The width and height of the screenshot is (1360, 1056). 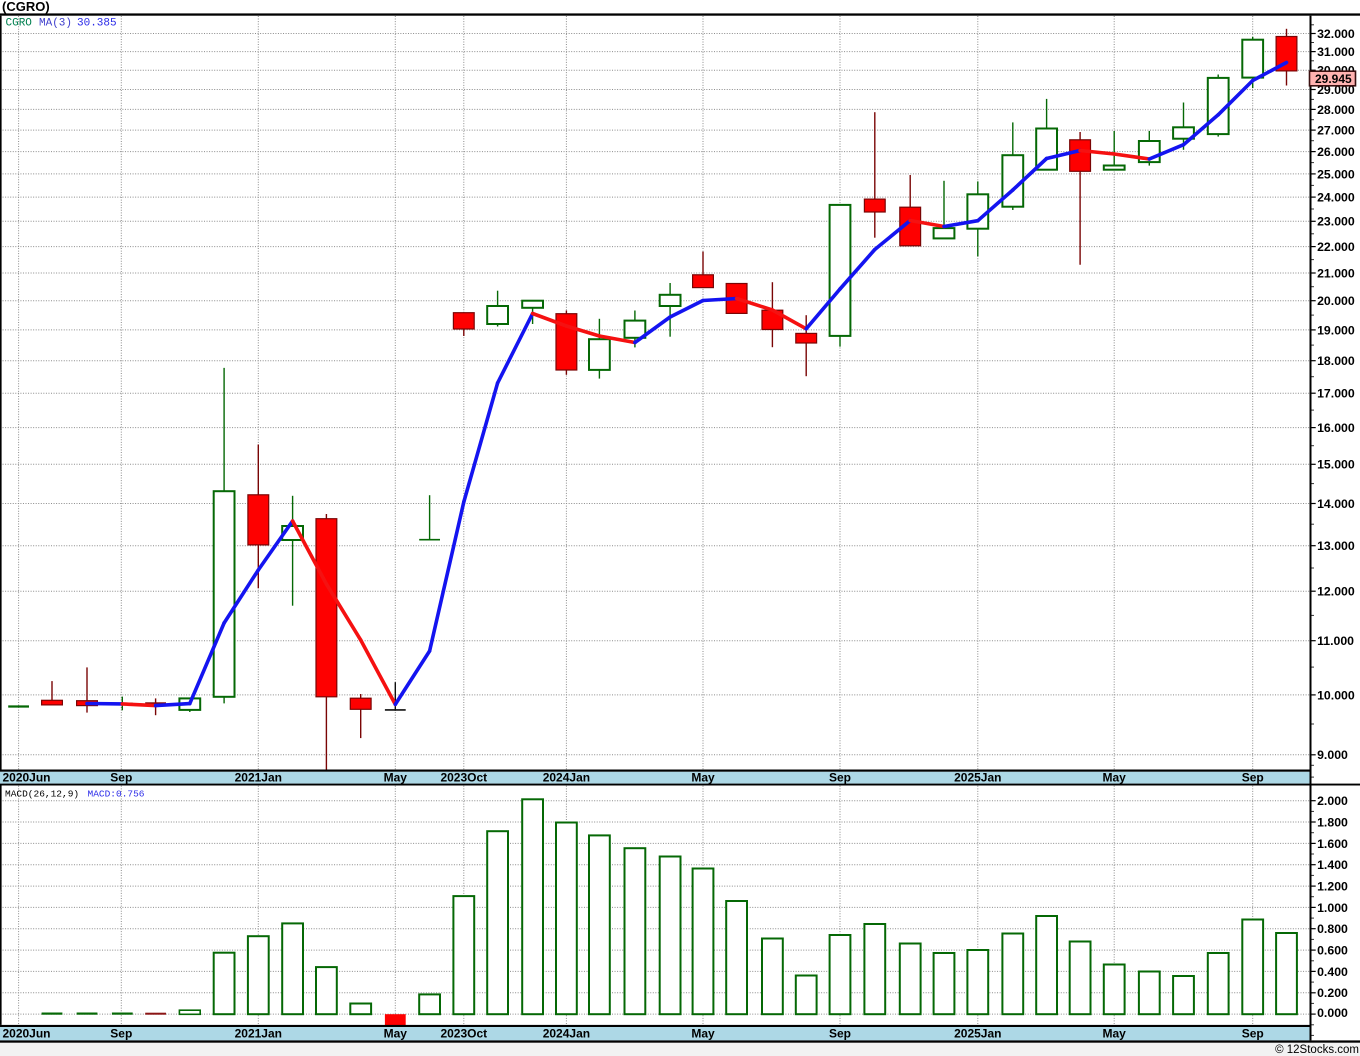 What do you see at coordinates (1332, 972) in the screenshot?
I see `svg-text: 0.400` at bounding box center [1332, 972].